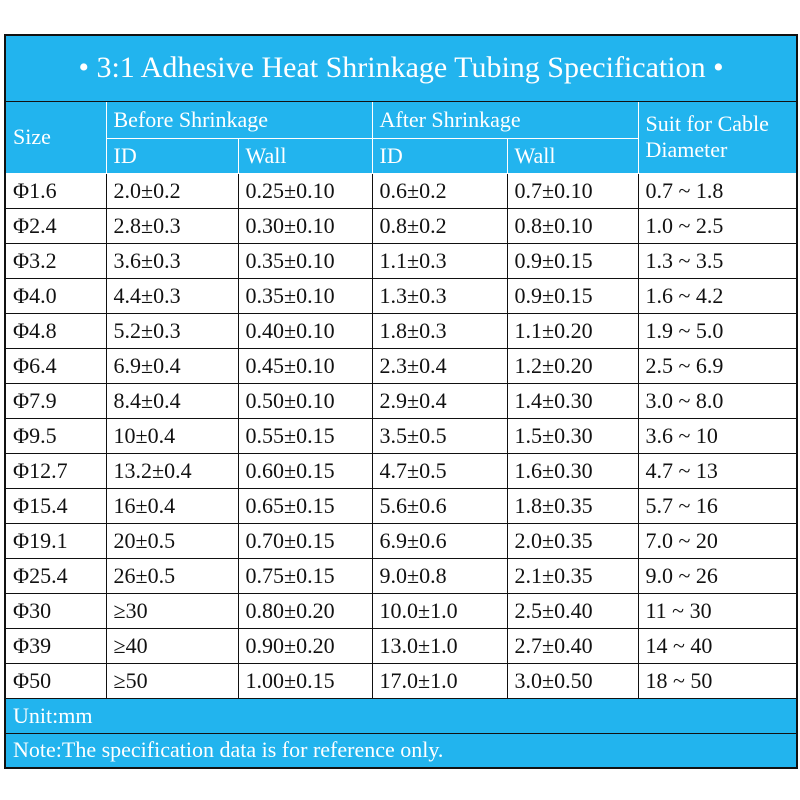 The height and width of the screenshot is (800, 800). I want to click on table-cell: 0.25±0.10, so click(305, 190).